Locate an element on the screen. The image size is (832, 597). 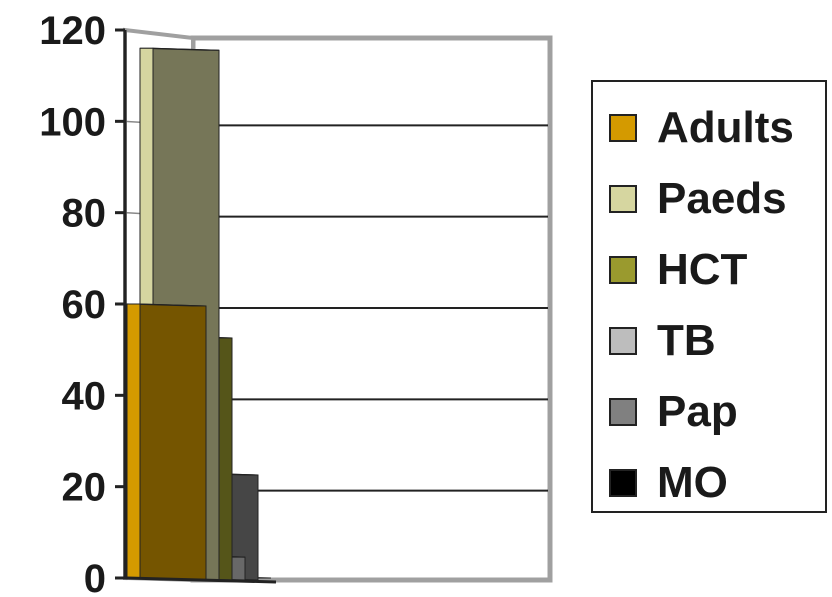
y-tick-label: 60 is located at coordinates (84, 305).